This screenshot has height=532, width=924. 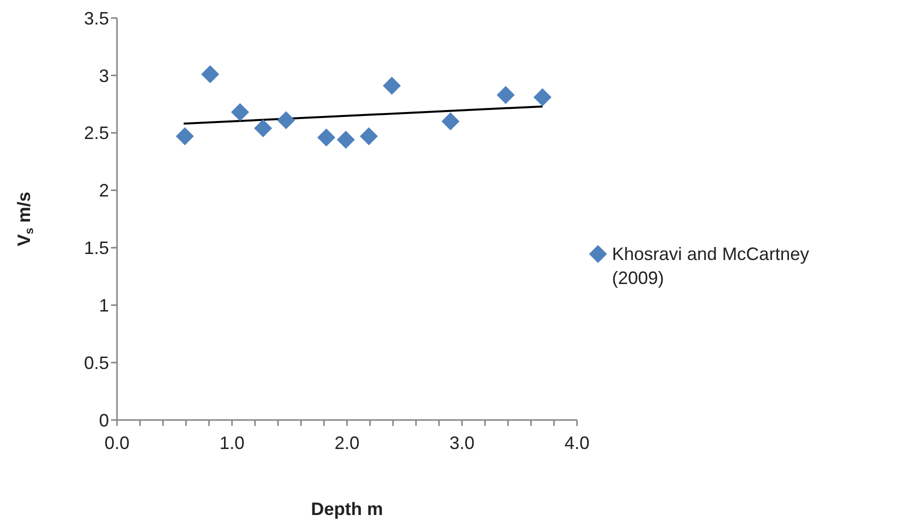 I want to click on y-tick-label: 0.5, so click(x=96, y=362).